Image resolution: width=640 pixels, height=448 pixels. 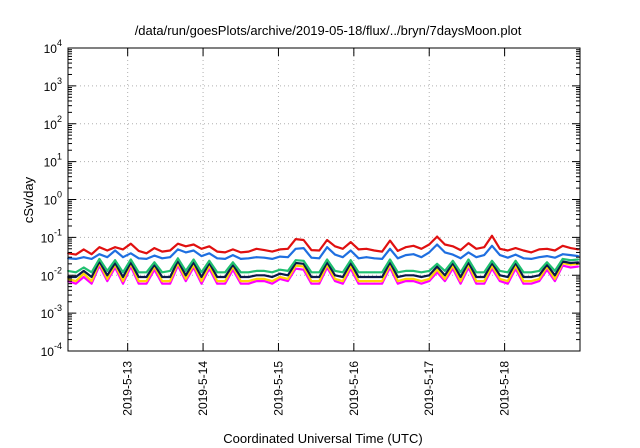 What do you see at coordinates (203, 388) in the screenshot?
I see `x-tick-label: 2019-5-14` at bounding box center [203, 388].